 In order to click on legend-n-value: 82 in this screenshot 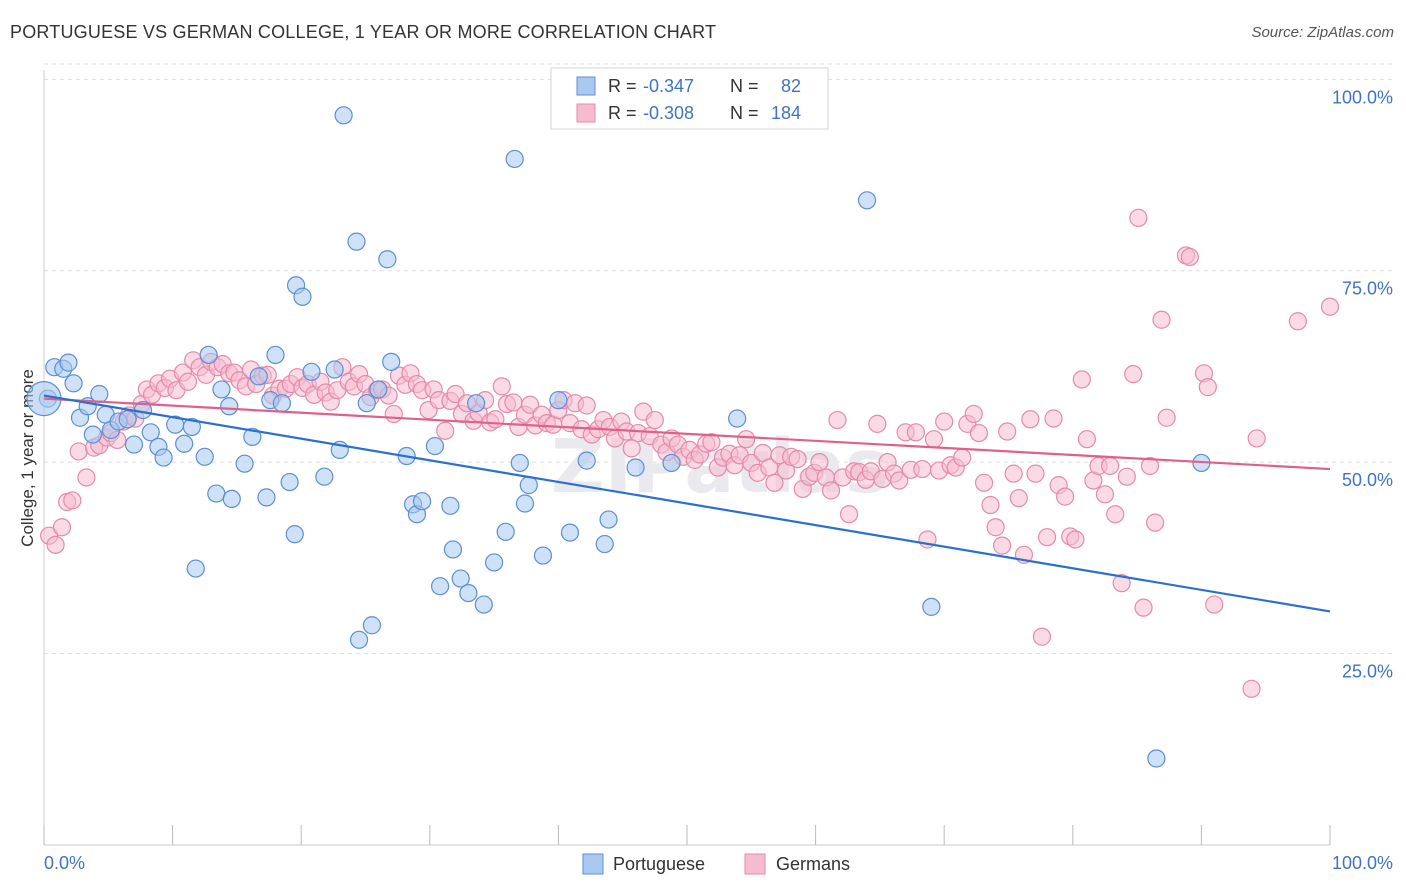, I will do `click(791, 86)`.